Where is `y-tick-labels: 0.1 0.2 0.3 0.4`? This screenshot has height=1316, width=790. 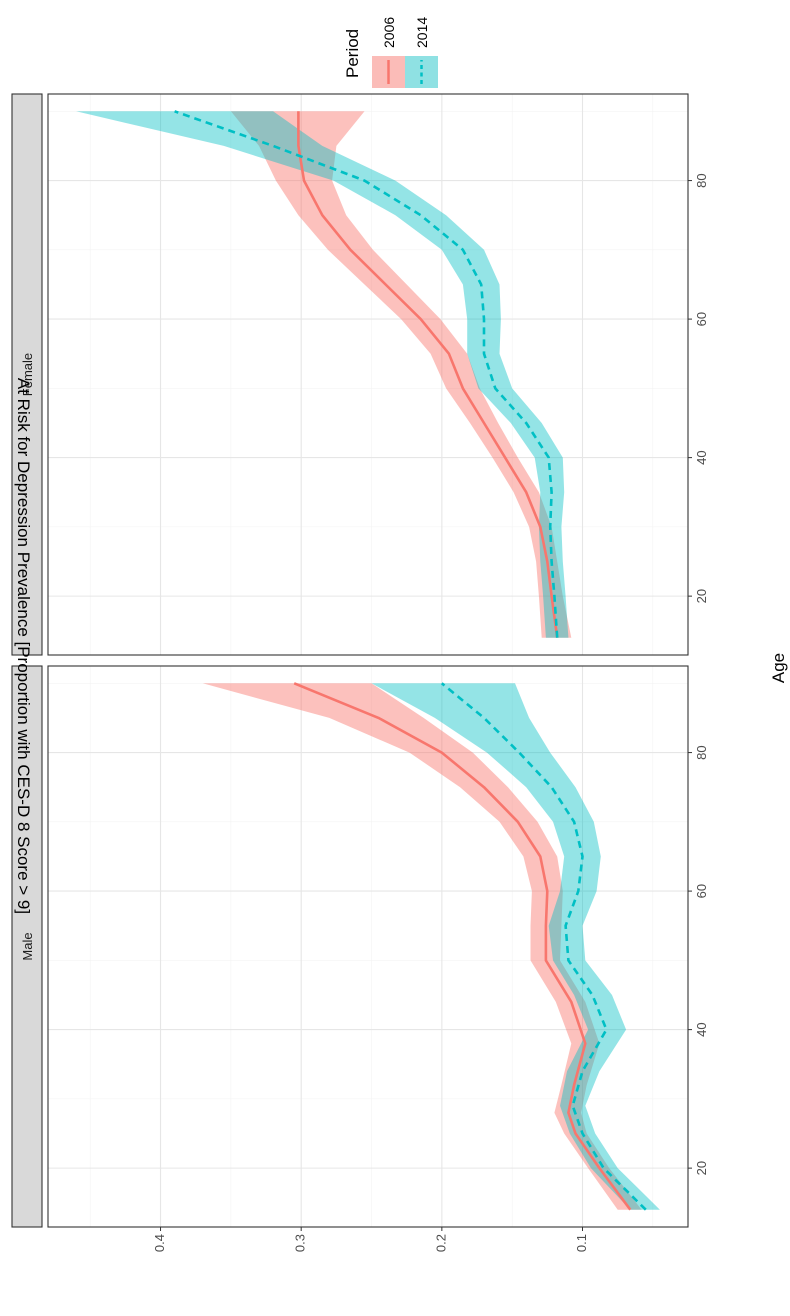
y-tick-labels: 0.1 0.2 0.3 0.4 is located at coordinates (370, 1243).